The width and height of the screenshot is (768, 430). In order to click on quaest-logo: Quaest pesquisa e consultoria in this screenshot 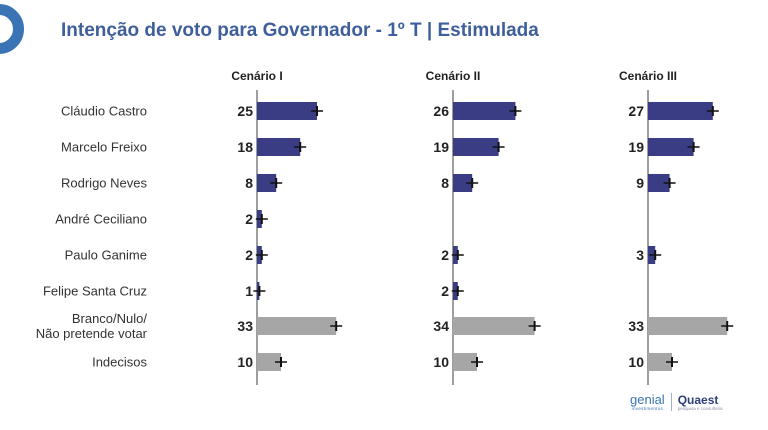, I will do `click(700, 402)`.